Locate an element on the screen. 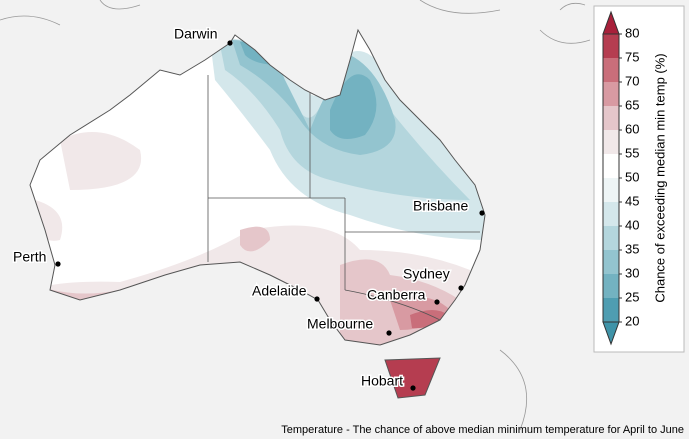 This screenshot has width=689, height=439. colorbar-tick-label: 65 is located at coordinates (632, 104).